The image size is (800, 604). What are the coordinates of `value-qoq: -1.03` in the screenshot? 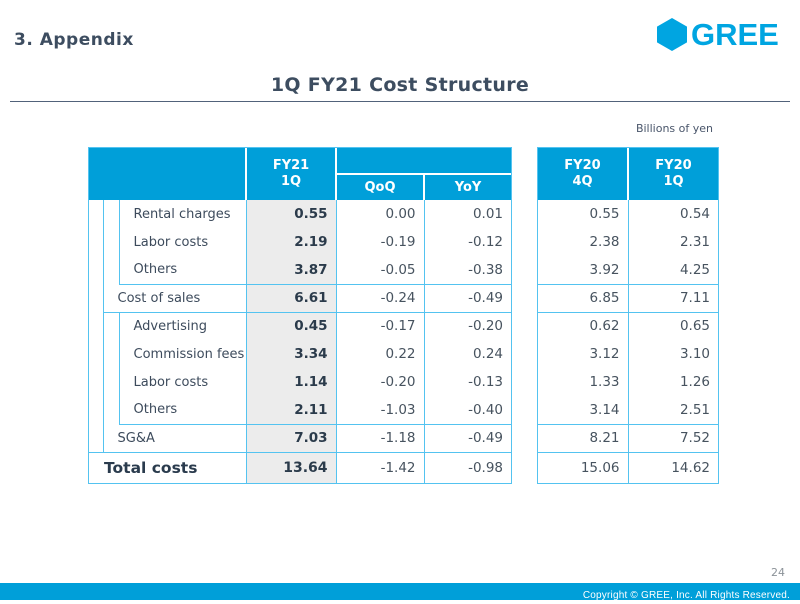 It's located at (380, 410).